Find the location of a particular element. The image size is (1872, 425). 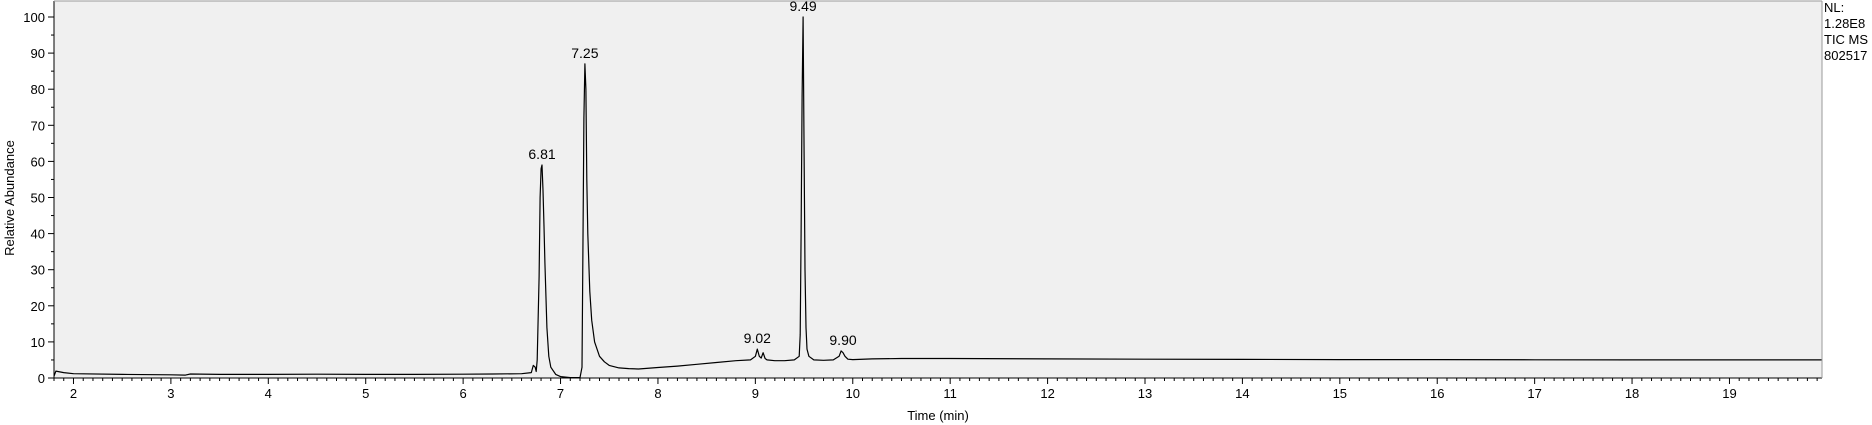

y-tick-label: 100 is located at coordinates (34, 17).